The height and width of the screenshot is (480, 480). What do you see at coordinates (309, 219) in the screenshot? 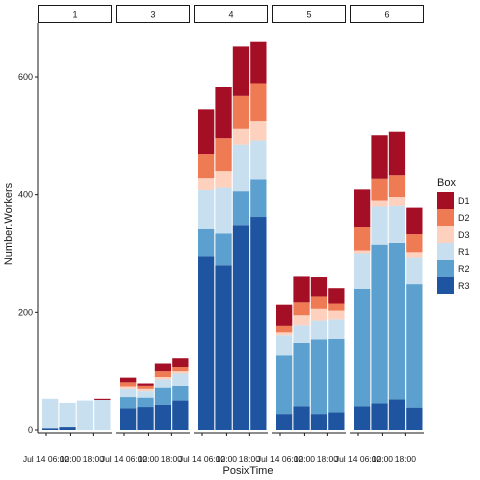
I see `facet-5: 5` at bounding box center [309, 219].